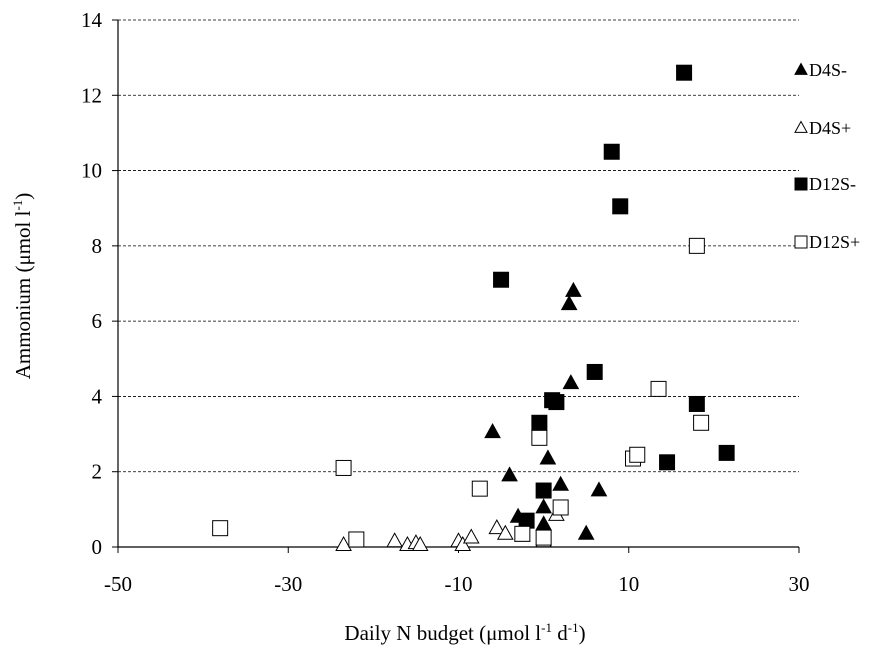 This screenshot has width=896, height=652. What do you see at coordinates (628, 584) in the screenshot?
I see `x-tick-label: 10` at bounding box center [628, 584].